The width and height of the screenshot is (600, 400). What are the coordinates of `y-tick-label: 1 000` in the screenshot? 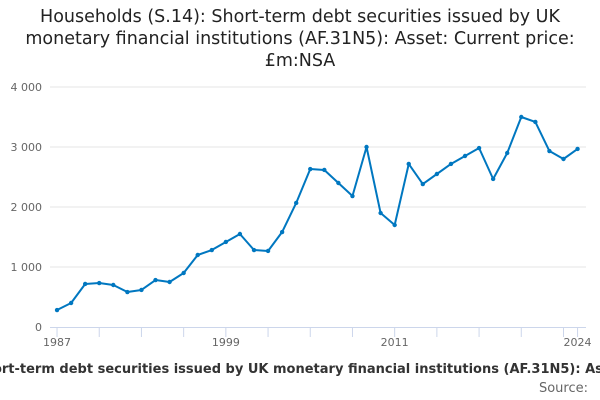 It's located at (27, 267).